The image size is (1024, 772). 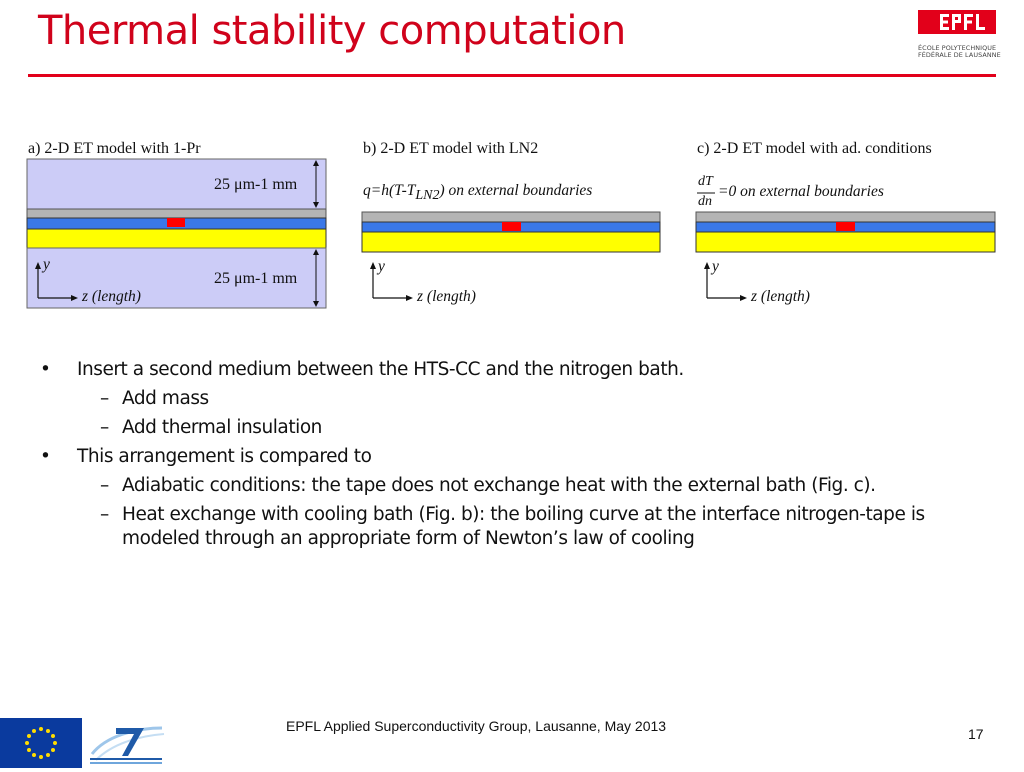 I want to click on boundary-condition-c: =0 on external boundaries, so click(x=801, y=191).